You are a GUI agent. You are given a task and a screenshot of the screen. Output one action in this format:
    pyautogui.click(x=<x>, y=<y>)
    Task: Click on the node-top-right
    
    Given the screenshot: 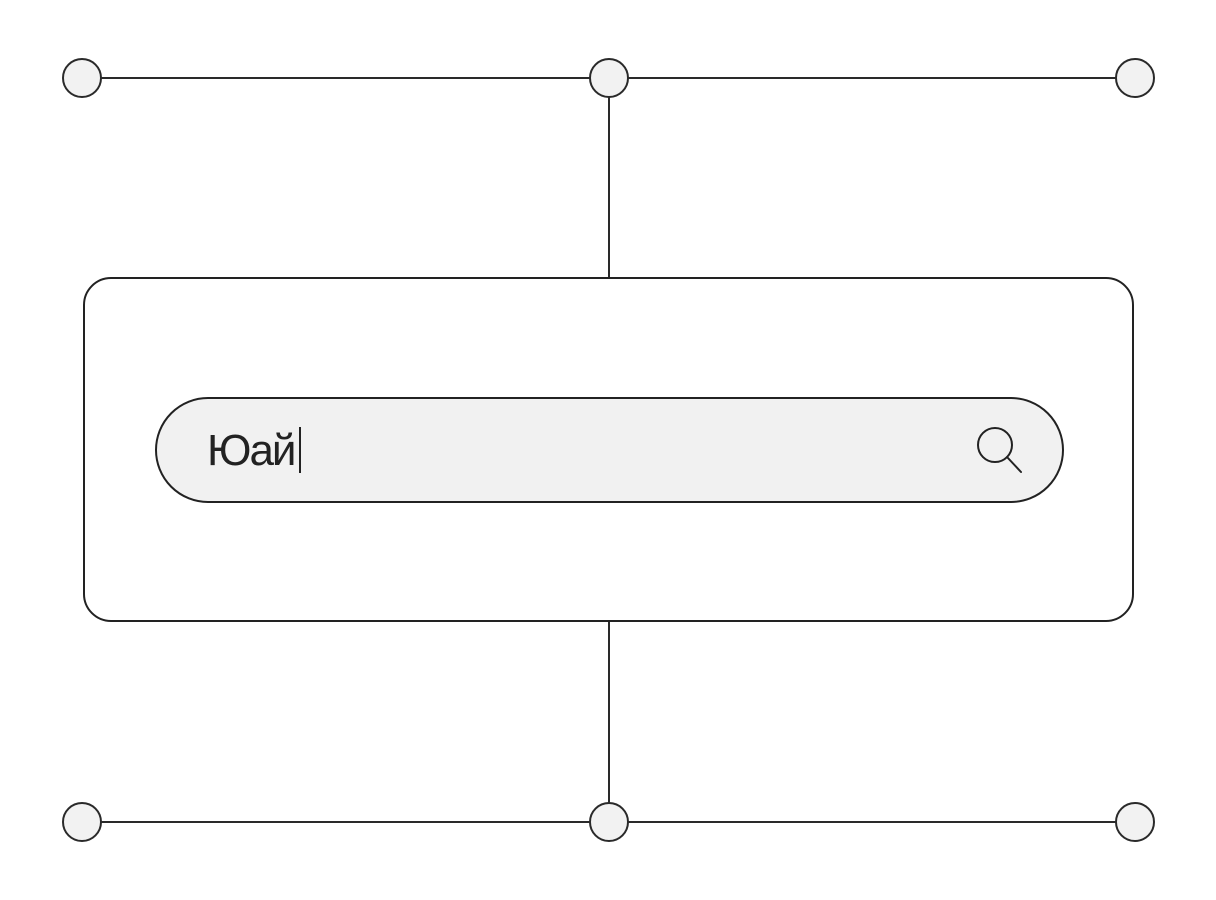 What is the action you would take?
    pyautogui.click(x=1135, y=78)
    